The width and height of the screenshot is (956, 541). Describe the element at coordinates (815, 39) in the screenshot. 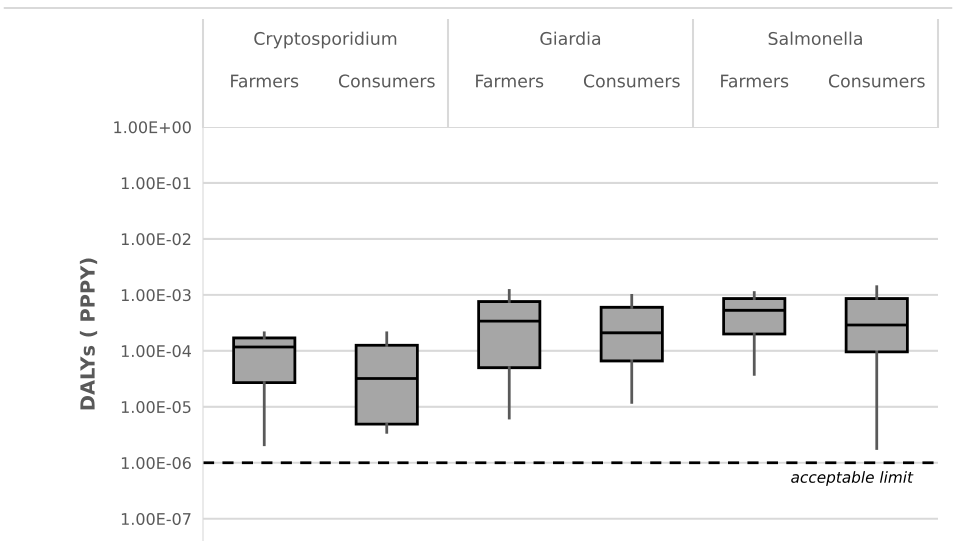

I see `text: Salmonella` at that location.